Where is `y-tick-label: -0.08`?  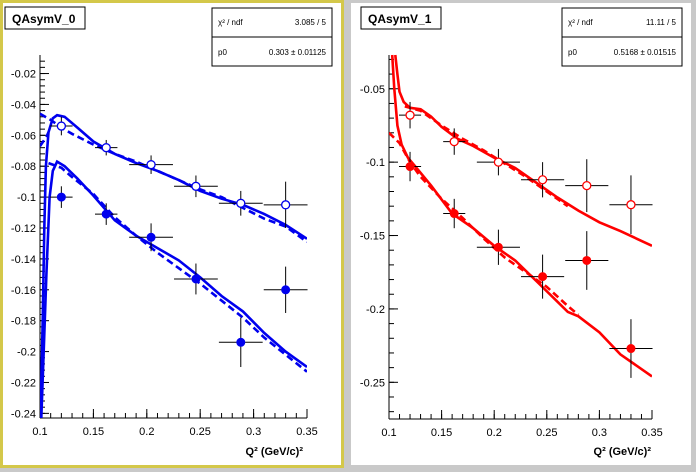
y-tick-label: -0.08 is located at coordinates (23, 167).